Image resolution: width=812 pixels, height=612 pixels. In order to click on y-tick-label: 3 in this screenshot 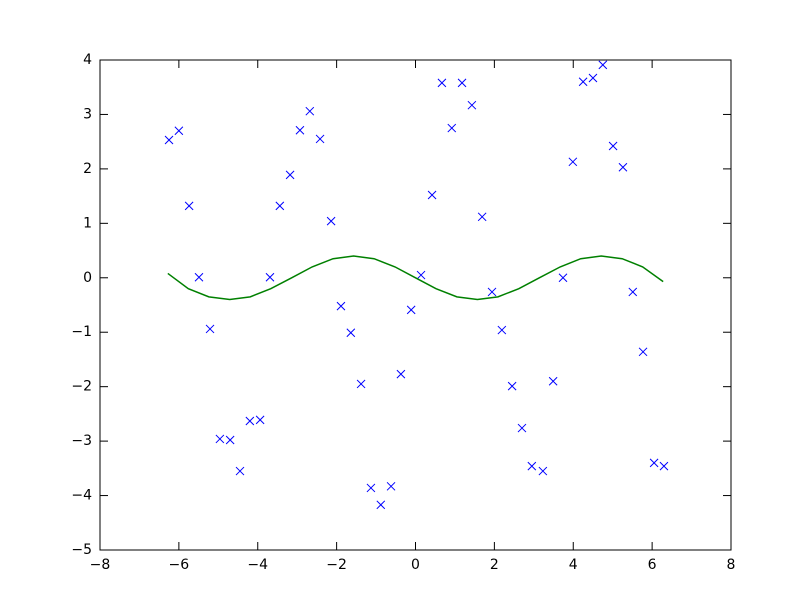, I will do `click(87, 114)`.